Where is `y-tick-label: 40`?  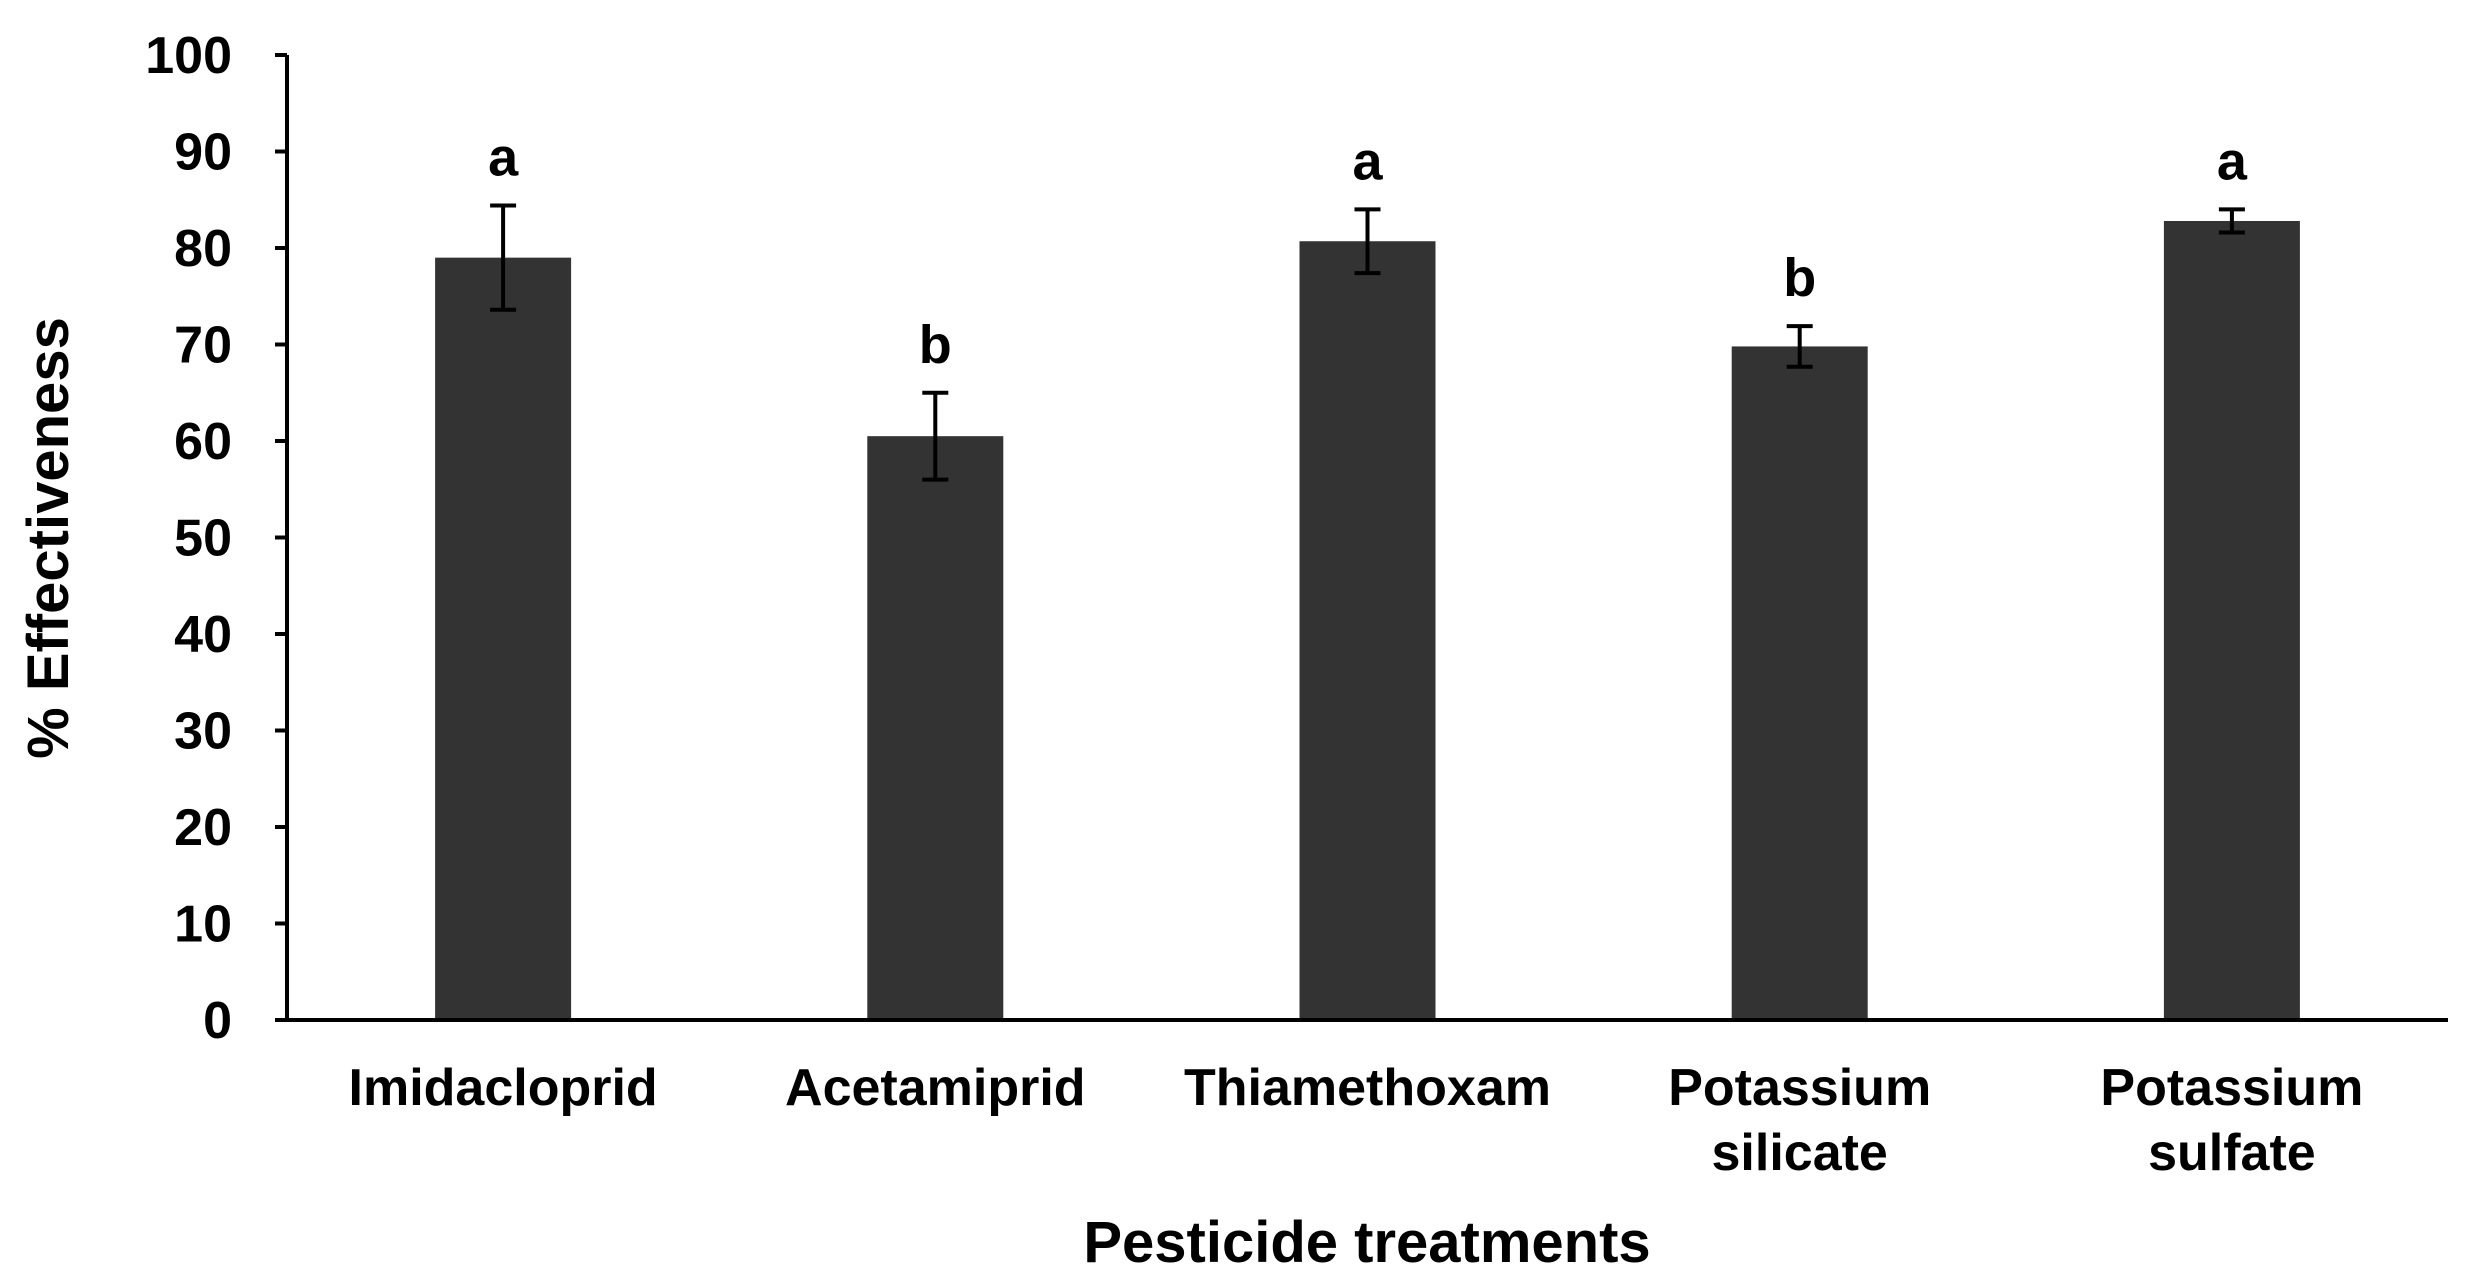
y-tick-label: 40 is located at coordinates (203, 635).